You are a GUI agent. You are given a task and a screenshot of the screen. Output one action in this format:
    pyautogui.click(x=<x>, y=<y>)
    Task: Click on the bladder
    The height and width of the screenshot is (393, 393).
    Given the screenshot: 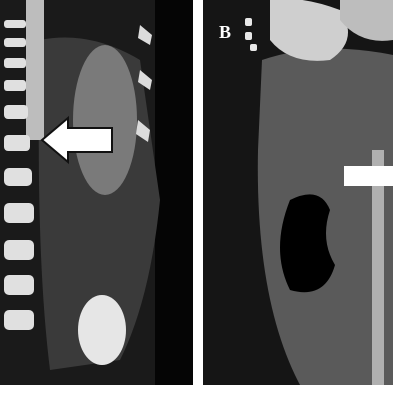 What is the action you would take?
    pyautogui.click(x=102, y=330)
    